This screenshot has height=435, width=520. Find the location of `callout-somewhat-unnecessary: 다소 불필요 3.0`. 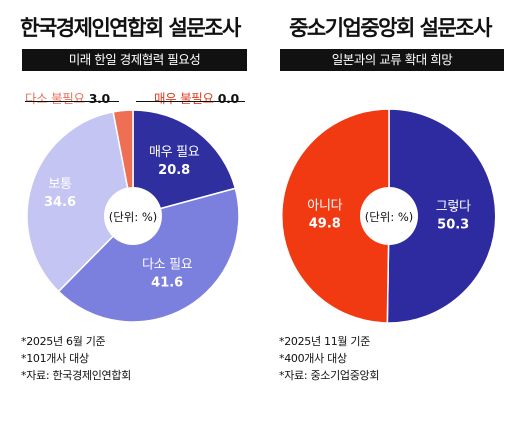

callout-somewhat-unnecessary: 다소 불필요 3.0 is located at coordinates (67, 97).